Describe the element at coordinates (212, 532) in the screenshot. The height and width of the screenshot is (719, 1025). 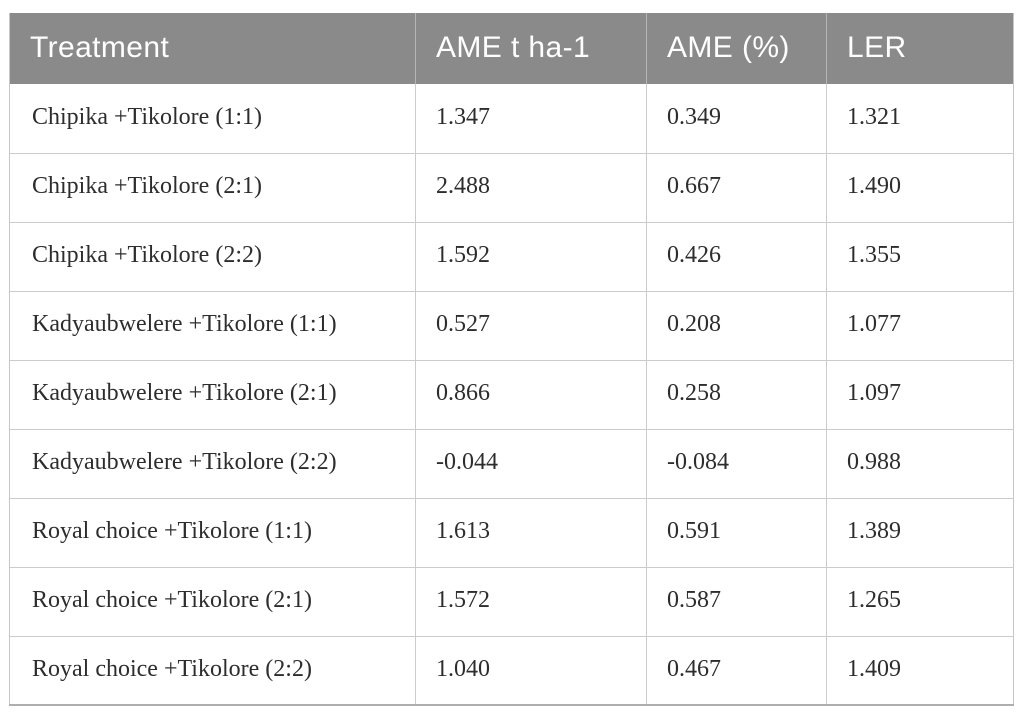
I see `treatment-cell: Royal choice +Tikolore (1:1)` at that location.